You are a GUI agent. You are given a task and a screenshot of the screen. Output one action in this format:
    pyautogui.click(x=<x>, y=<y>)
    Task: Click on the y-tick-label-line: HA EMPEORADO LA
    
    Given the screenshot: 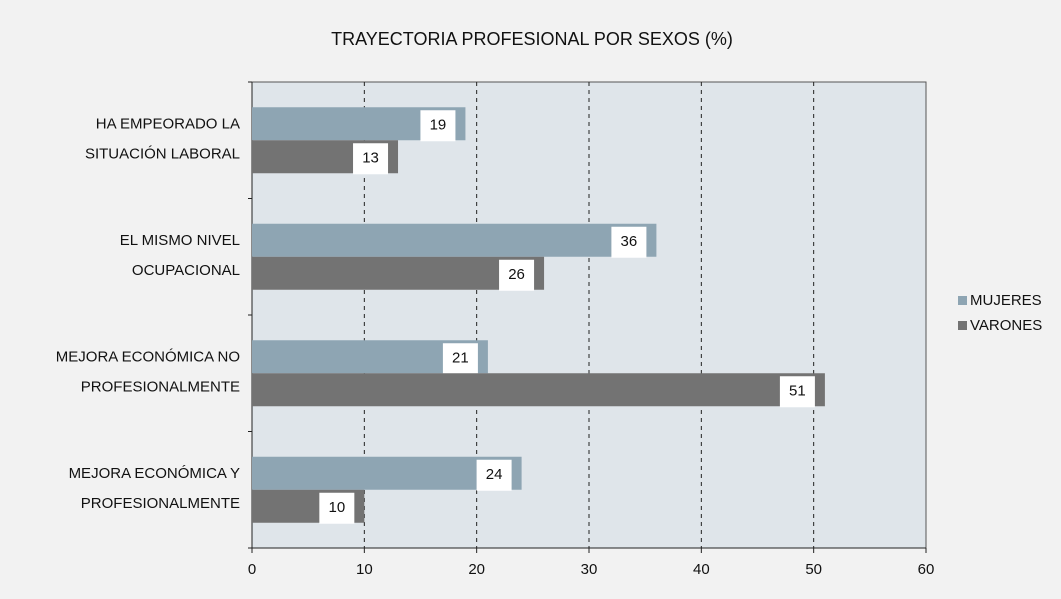 What is the action you would take?
    pyautogui.click(x=168, y=123)
    